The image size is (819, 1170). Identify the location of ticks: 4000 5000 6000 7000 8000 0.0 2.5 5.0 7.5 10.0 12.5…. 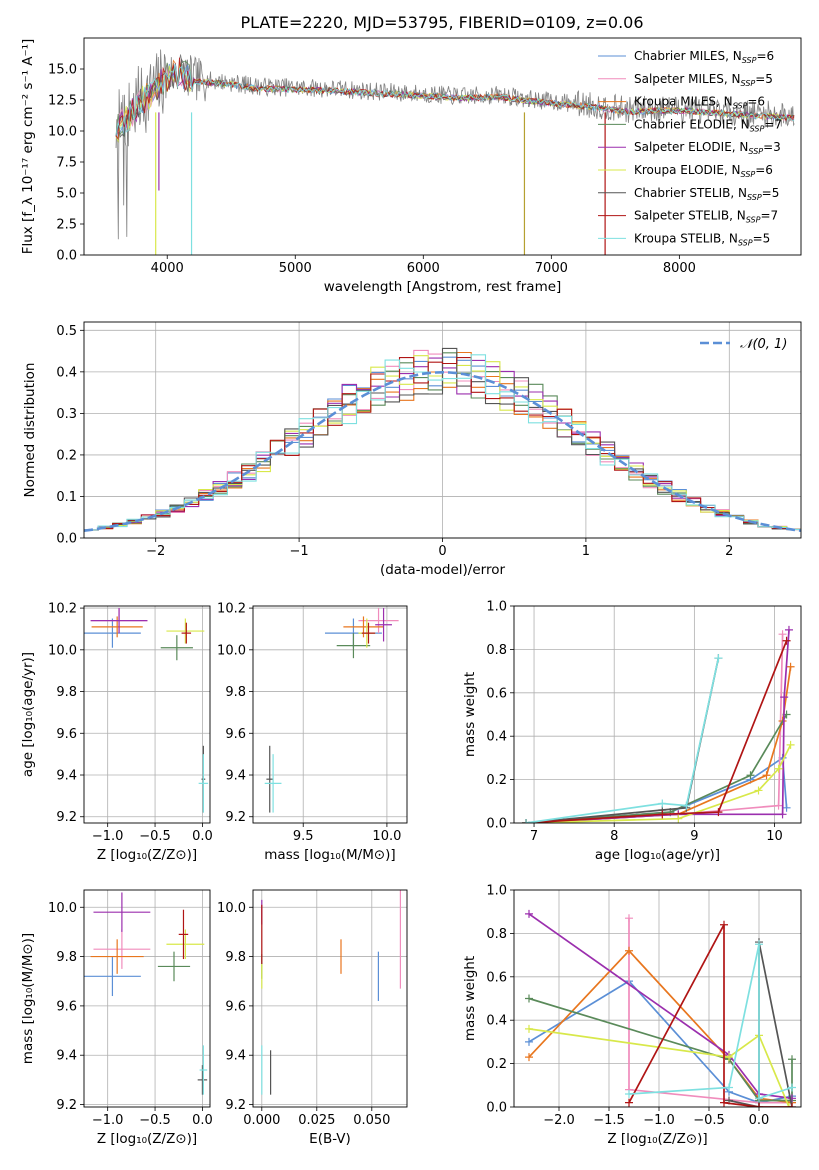
(372, 170).